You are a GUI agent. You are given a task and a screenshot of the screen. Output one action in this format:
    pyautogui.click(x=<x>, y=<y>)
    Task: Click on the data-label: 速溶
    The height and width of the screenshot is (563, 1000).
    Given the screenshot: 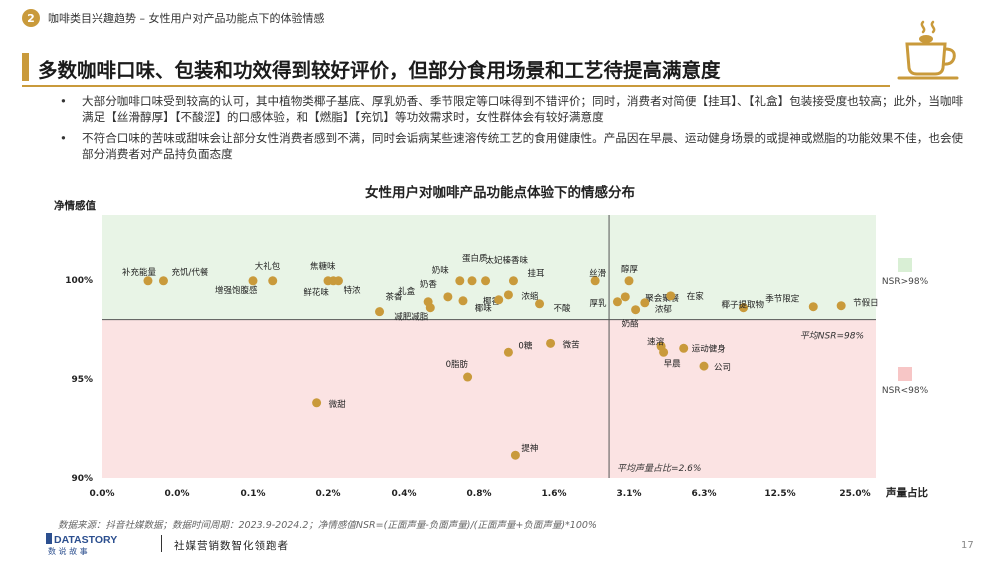 What is the action you would take?
    pyautogui.click(x=656, y=341)
    